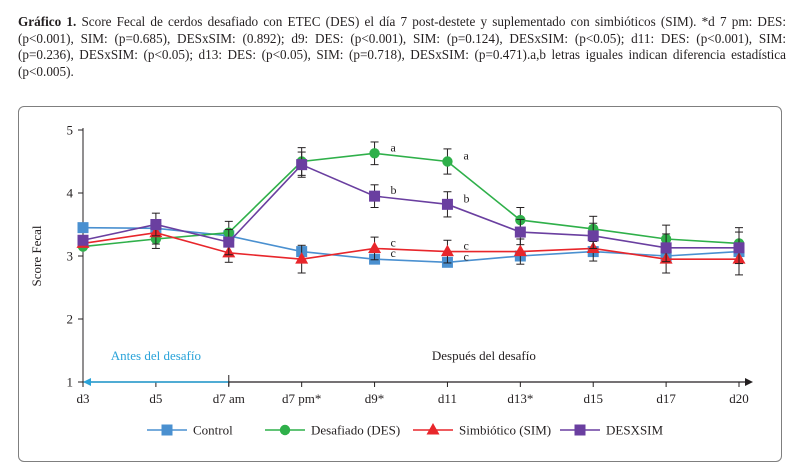  What do you see at coordinates (229, 398) in the screenshot?
I see `x-tick-label: d7 am` at bounding box center [229, 398].